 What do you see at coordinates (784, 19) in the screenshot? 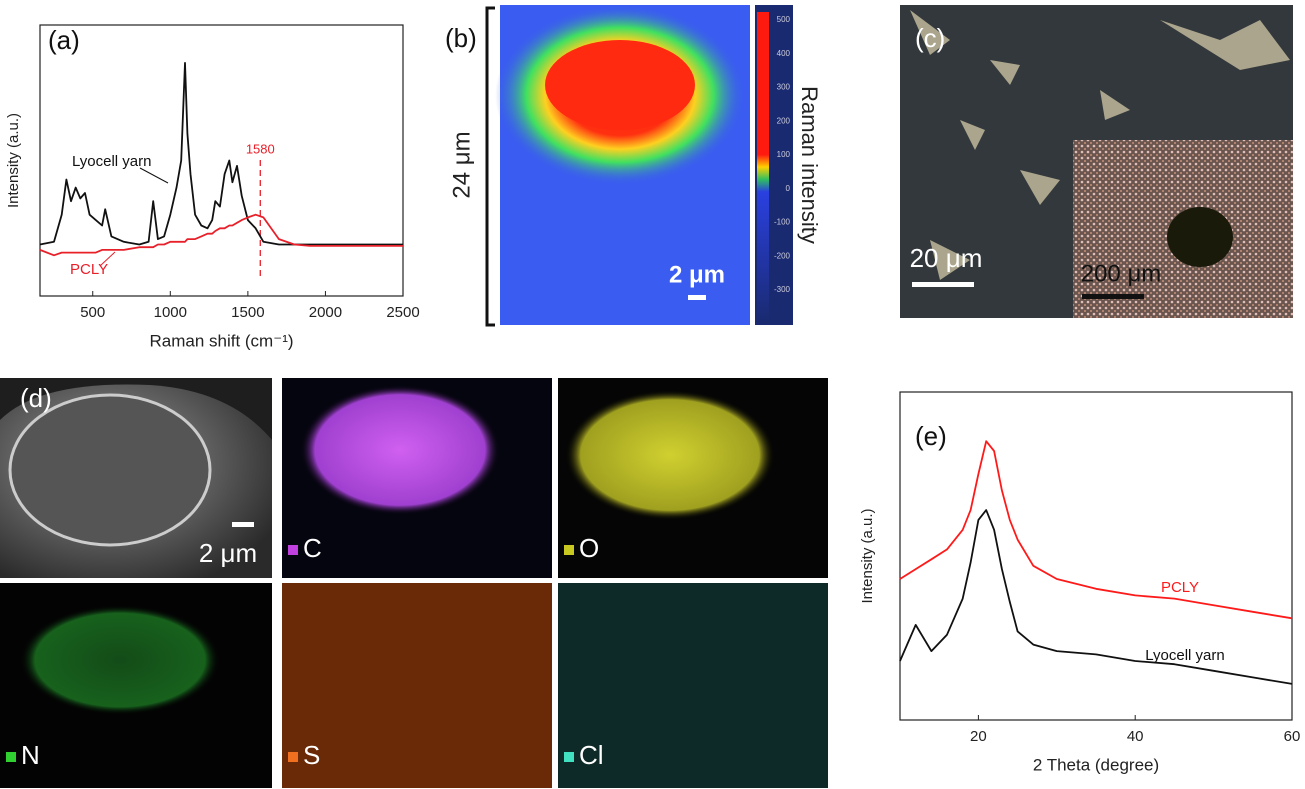
I see `colorbar-tick-label: 500` at bounding box center [784, 19].